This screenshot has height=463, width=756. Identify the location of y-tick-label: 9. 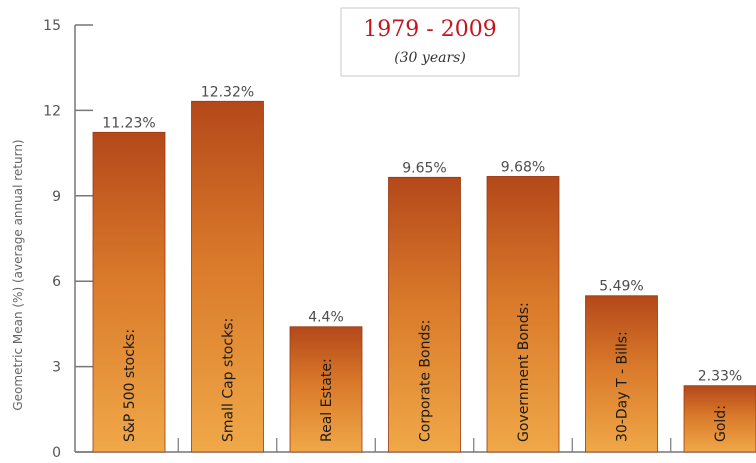
(56, 197).